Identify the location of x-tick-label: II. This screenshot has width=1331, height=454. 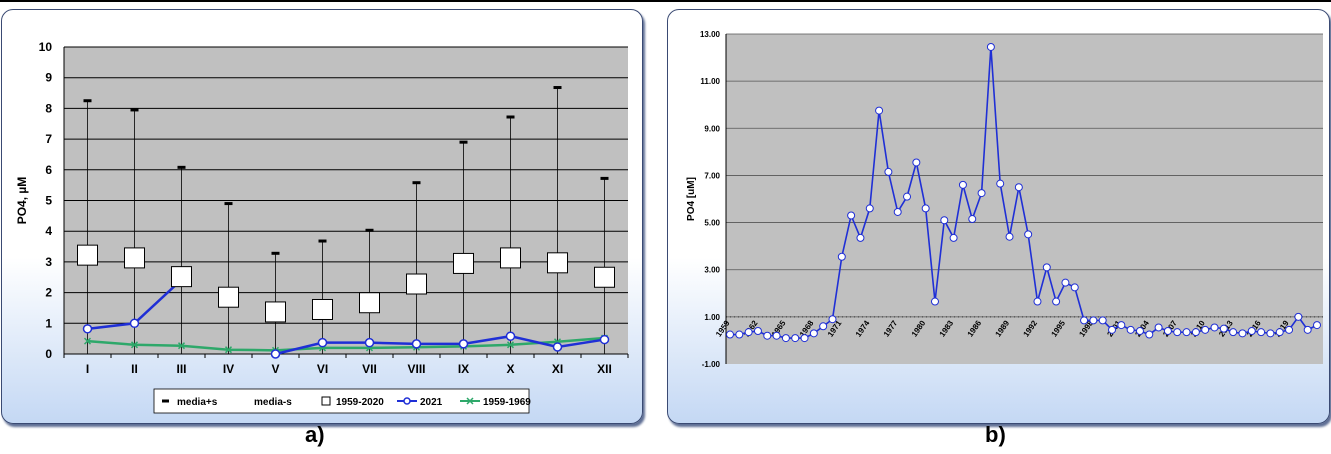
(134, 369).